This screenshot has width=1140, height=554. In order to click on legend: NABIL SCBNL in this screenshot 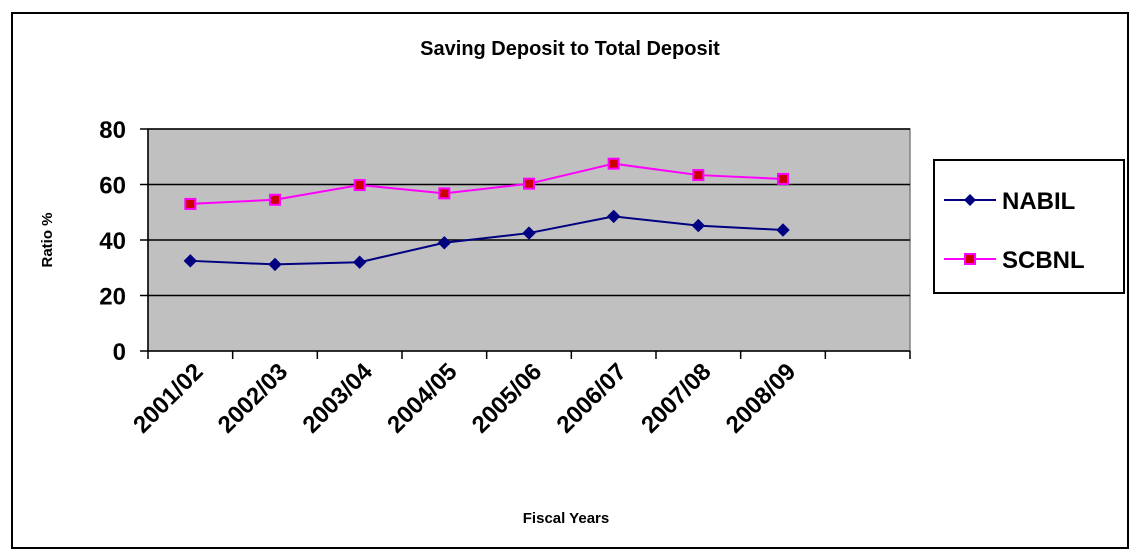, I will do `click(1029, 226)`.